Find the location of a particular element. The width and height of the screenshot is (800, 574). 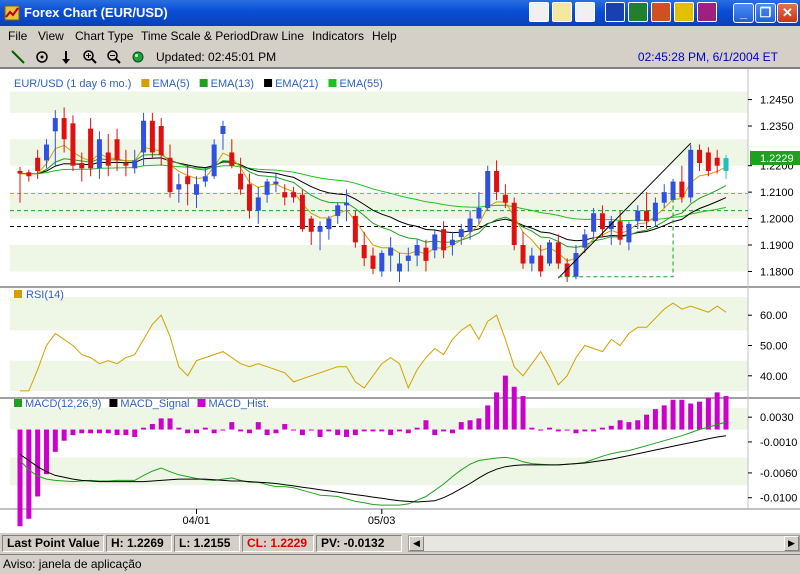

price-tick-label: 1.1900 is located at coordinates (777, 246).